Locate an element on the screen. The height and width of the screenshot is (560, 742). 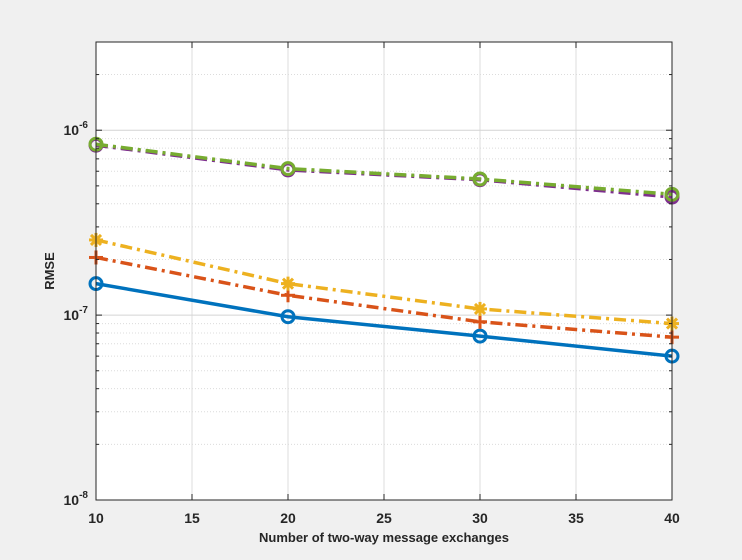
x-tick-label: 15 is located at coordinates (192, 518).